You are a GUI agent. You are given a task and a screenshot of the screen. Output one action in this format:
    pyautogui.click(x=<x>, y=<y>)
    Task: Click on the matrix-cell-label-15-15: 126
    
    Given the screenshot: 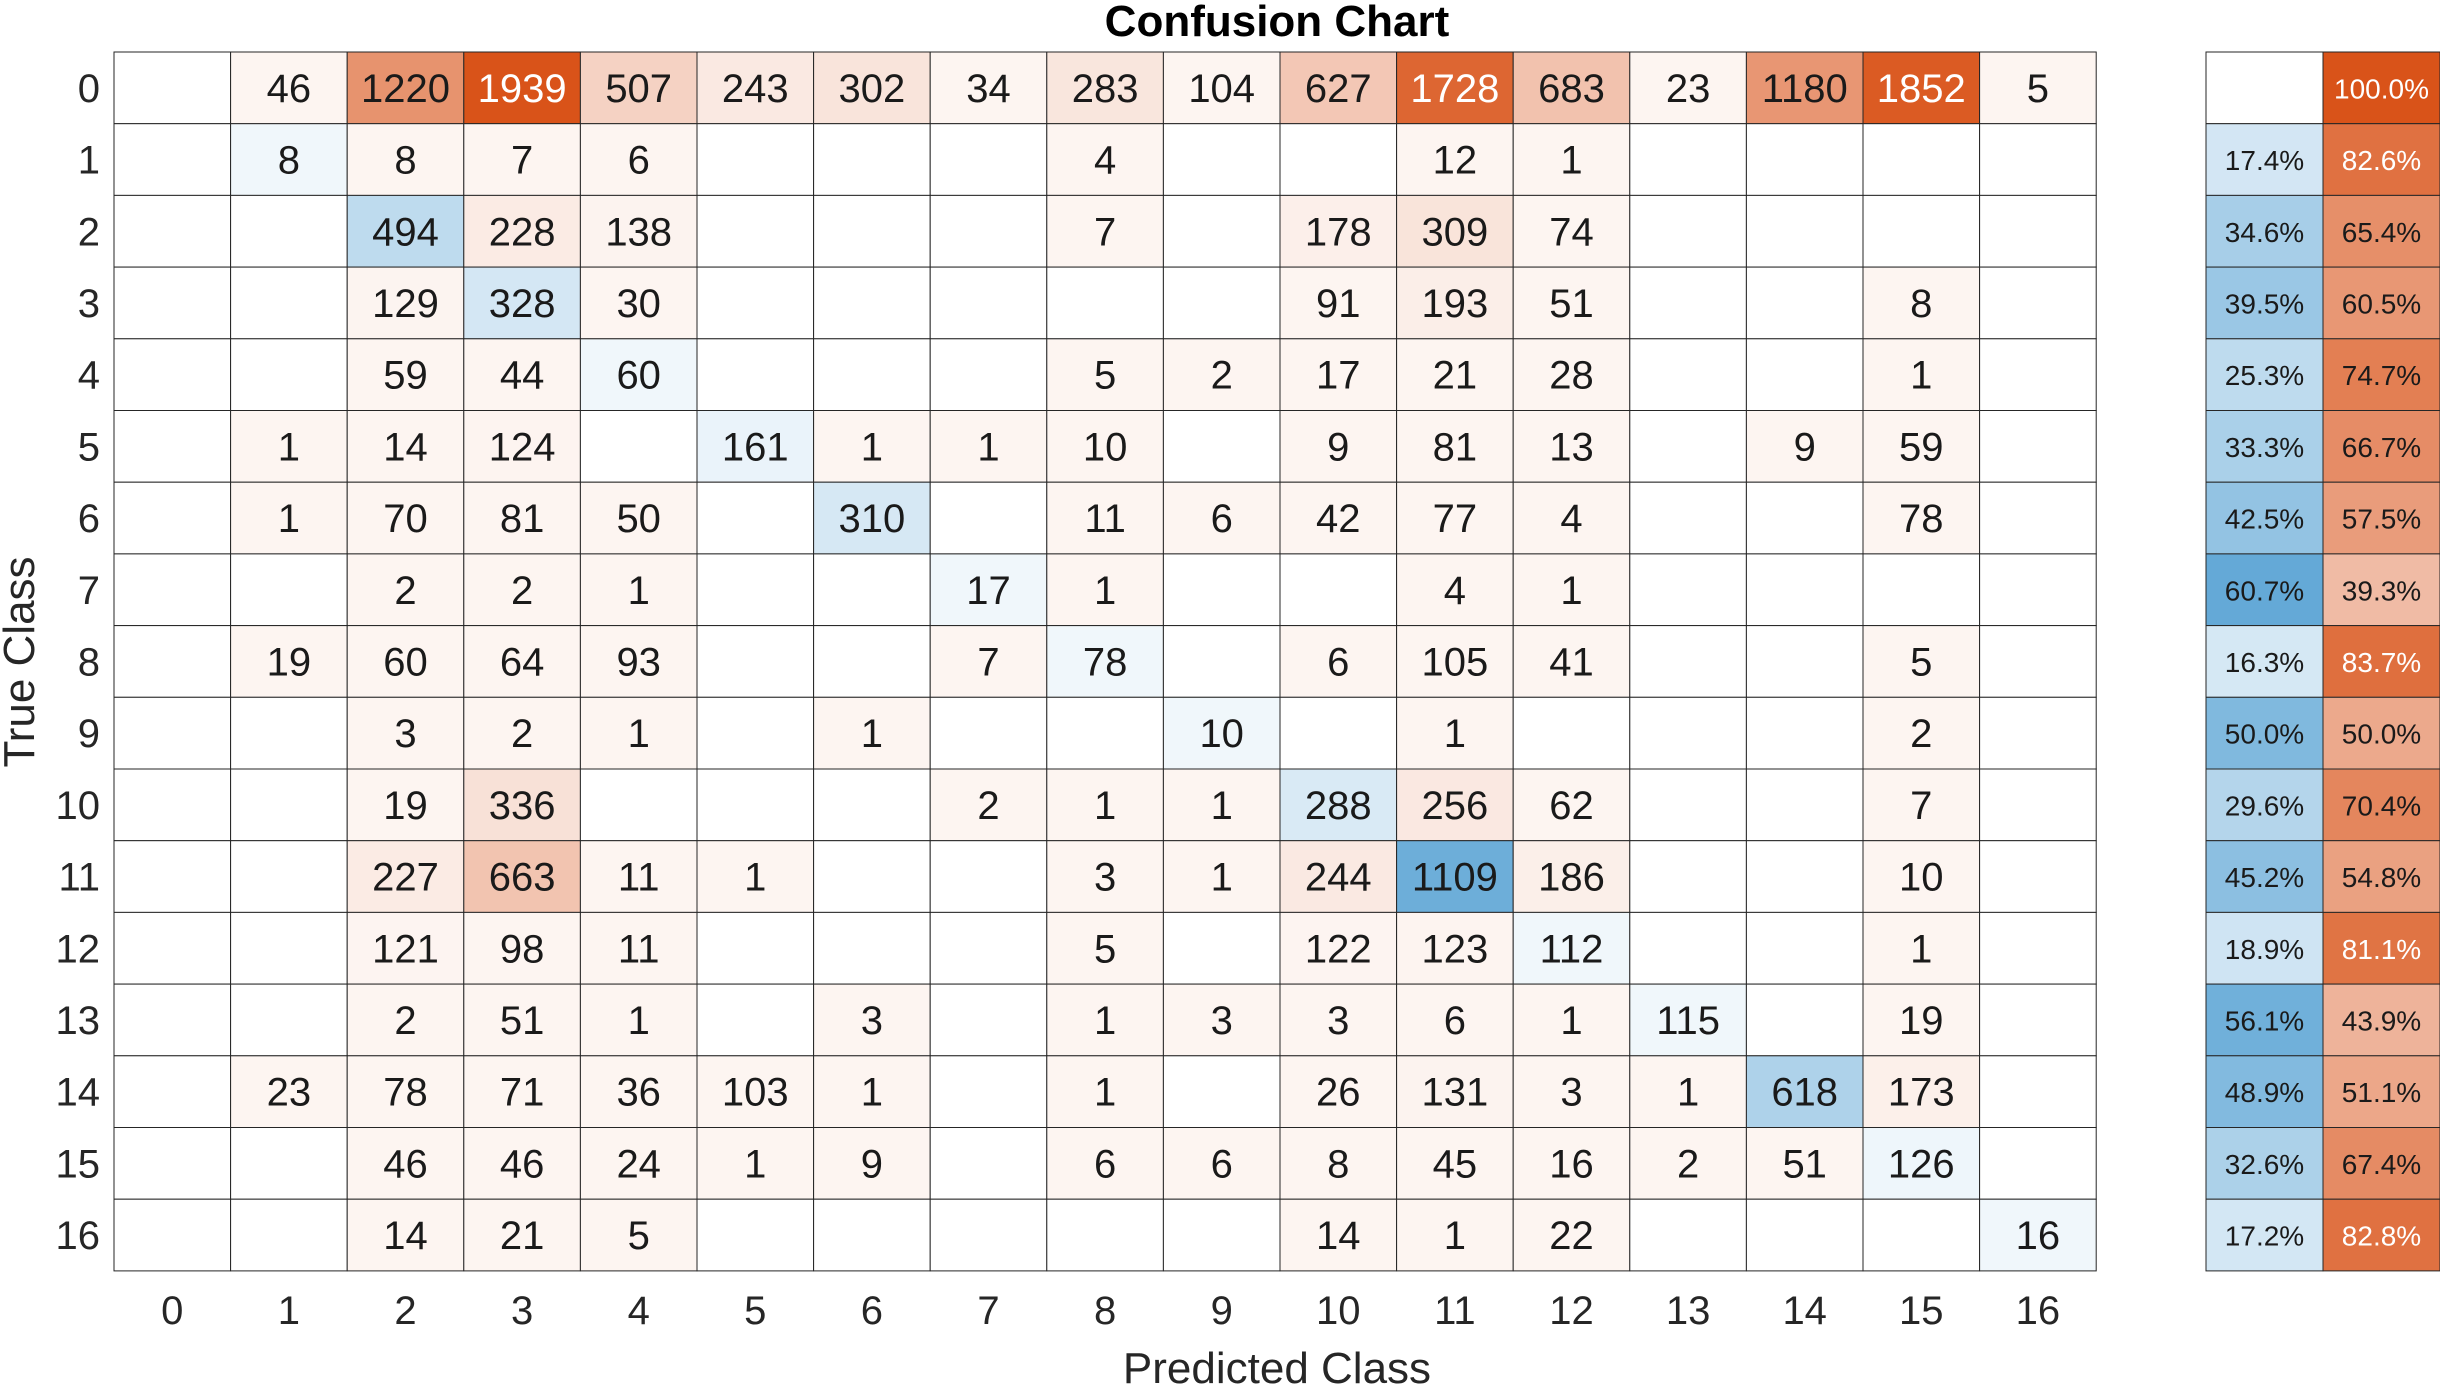 What is the action you would take?
    pyautogui.click(x=1921, y=1164)
    